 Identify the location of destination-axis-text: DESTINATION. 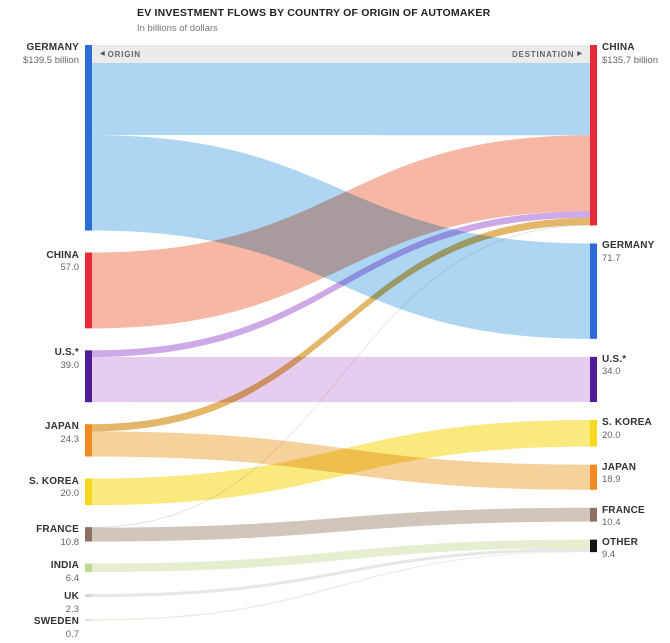
(543, 54).